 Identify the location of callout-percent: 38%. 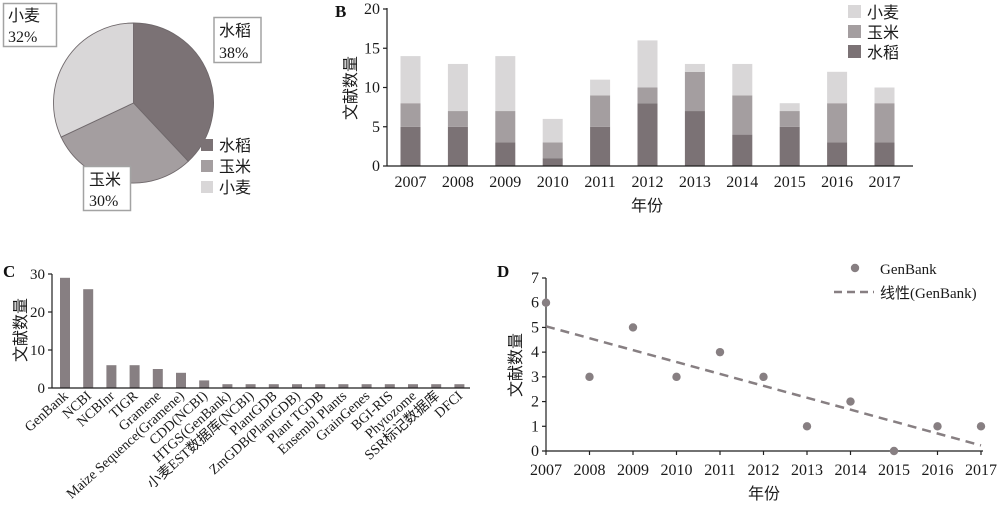
(233, 53).